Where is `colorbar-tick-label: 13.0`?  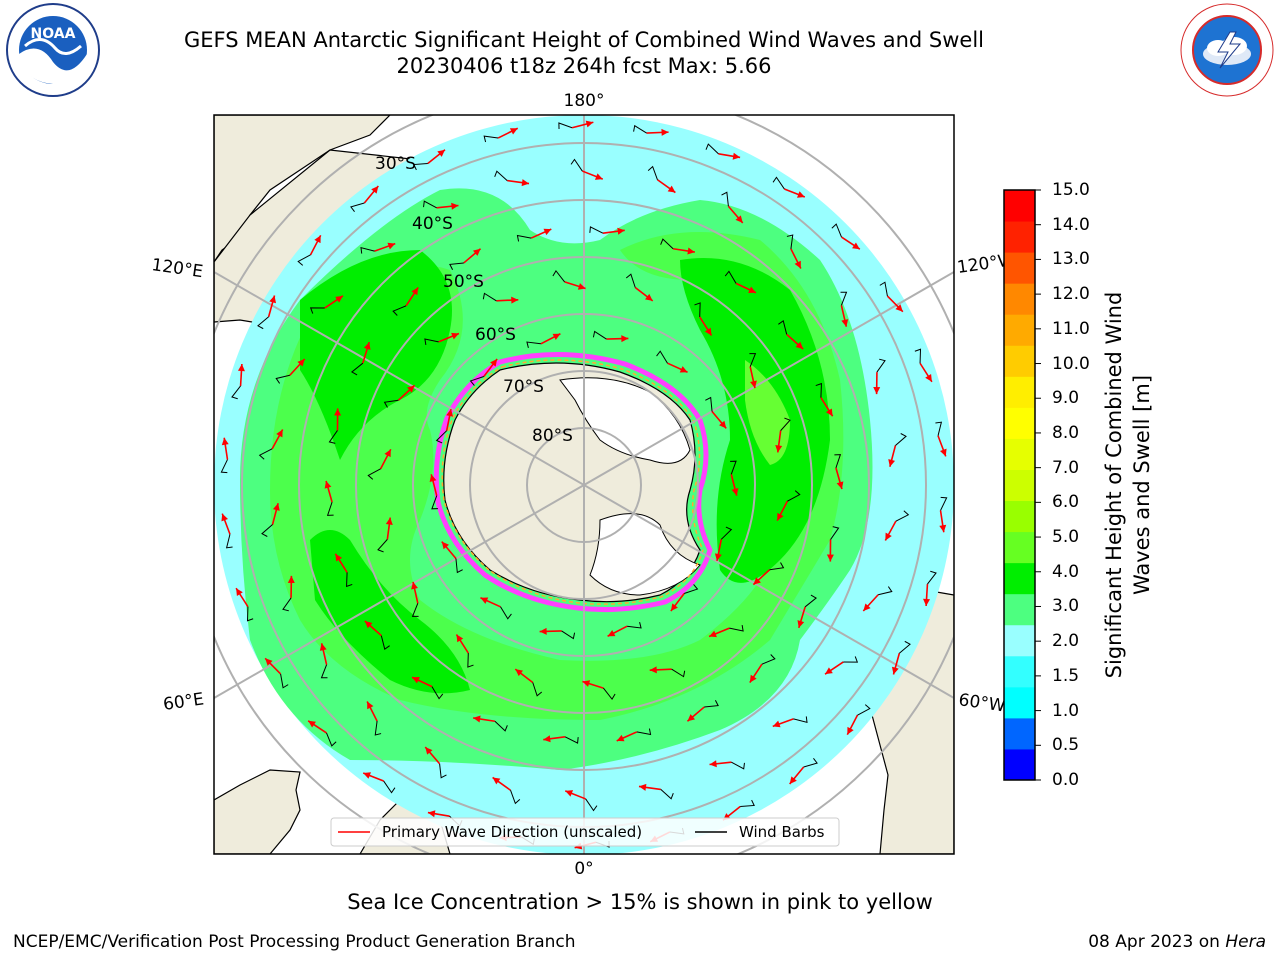 colorbar-tick-label: 13.0 is located at coordinates (1071, 259).